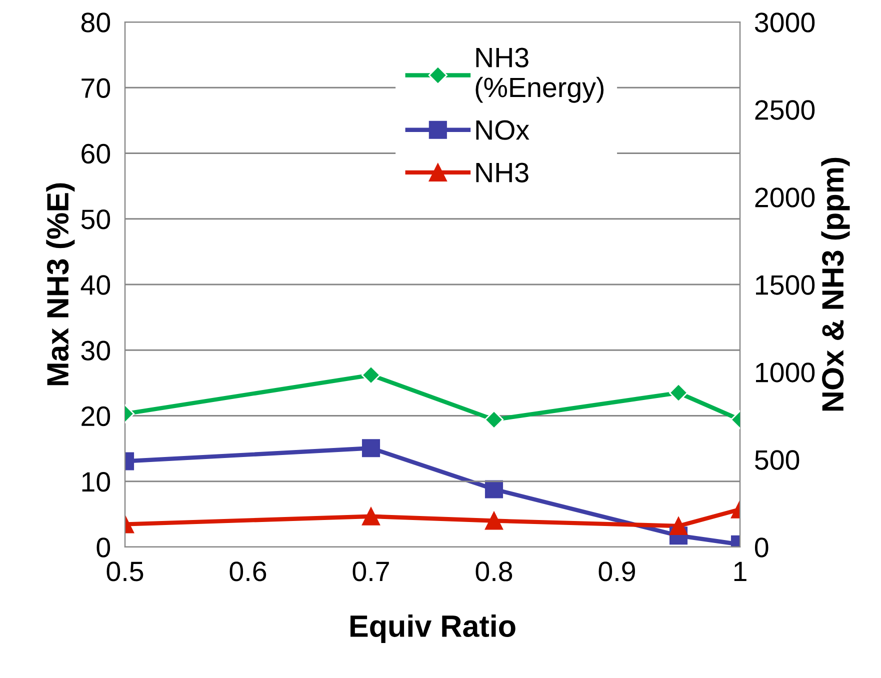 Image resolution: width=881 pixels, height=678 pixels. I want to click on x-tick-label: 0.6, so click(248, 572).